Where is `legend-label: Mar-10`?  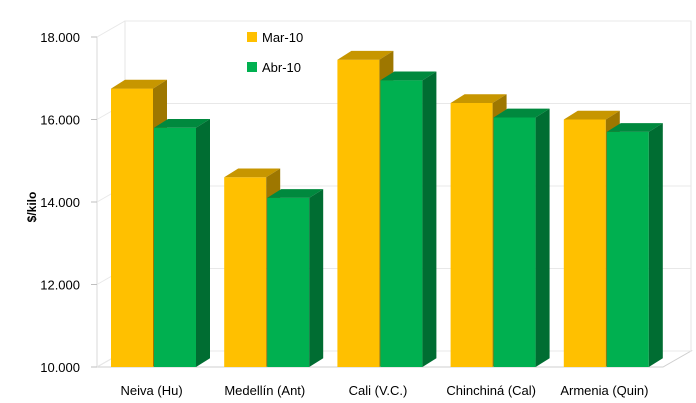
legend-label: Mar-10 is located at coordinates (282, 37).